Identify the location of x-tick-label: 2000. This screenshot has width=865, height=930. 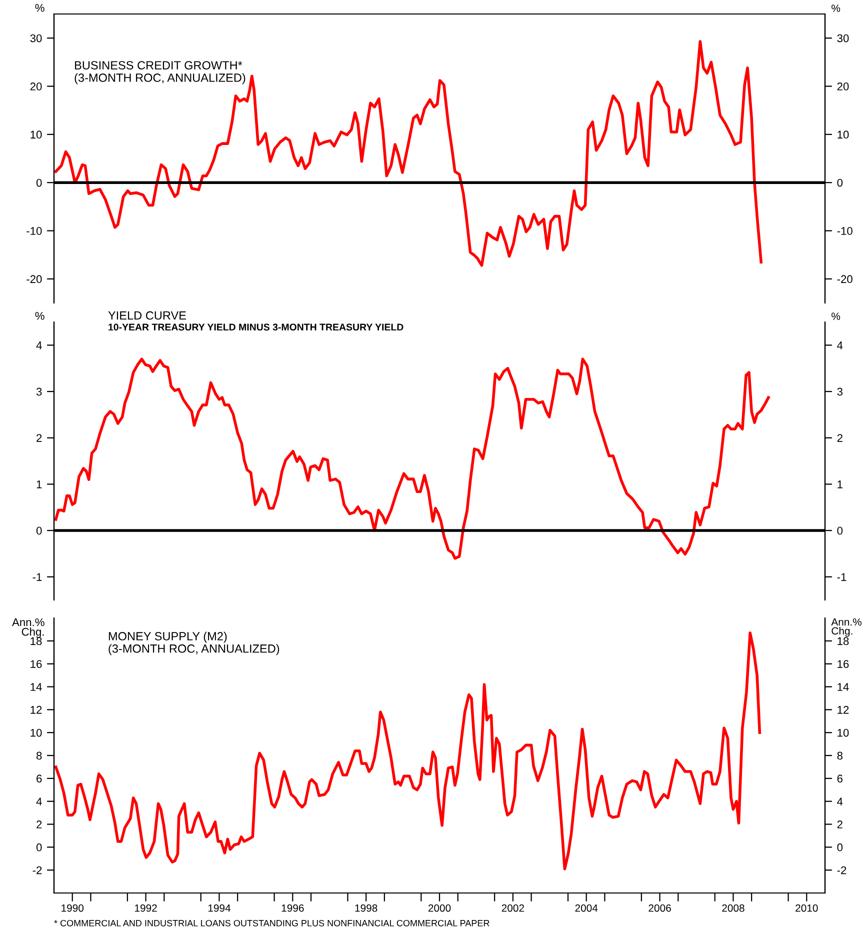
(439, 908).